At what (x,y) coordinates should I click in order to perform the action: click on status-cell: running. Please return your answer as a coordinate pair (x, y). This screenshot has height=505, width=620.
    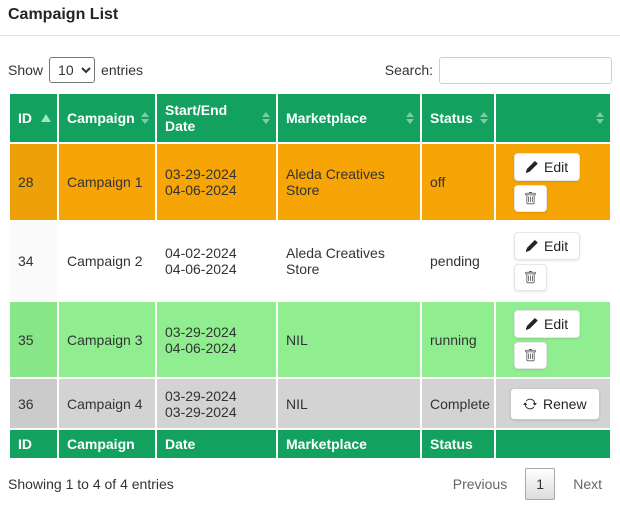
    Looking at the image, I should click on (458, 339).